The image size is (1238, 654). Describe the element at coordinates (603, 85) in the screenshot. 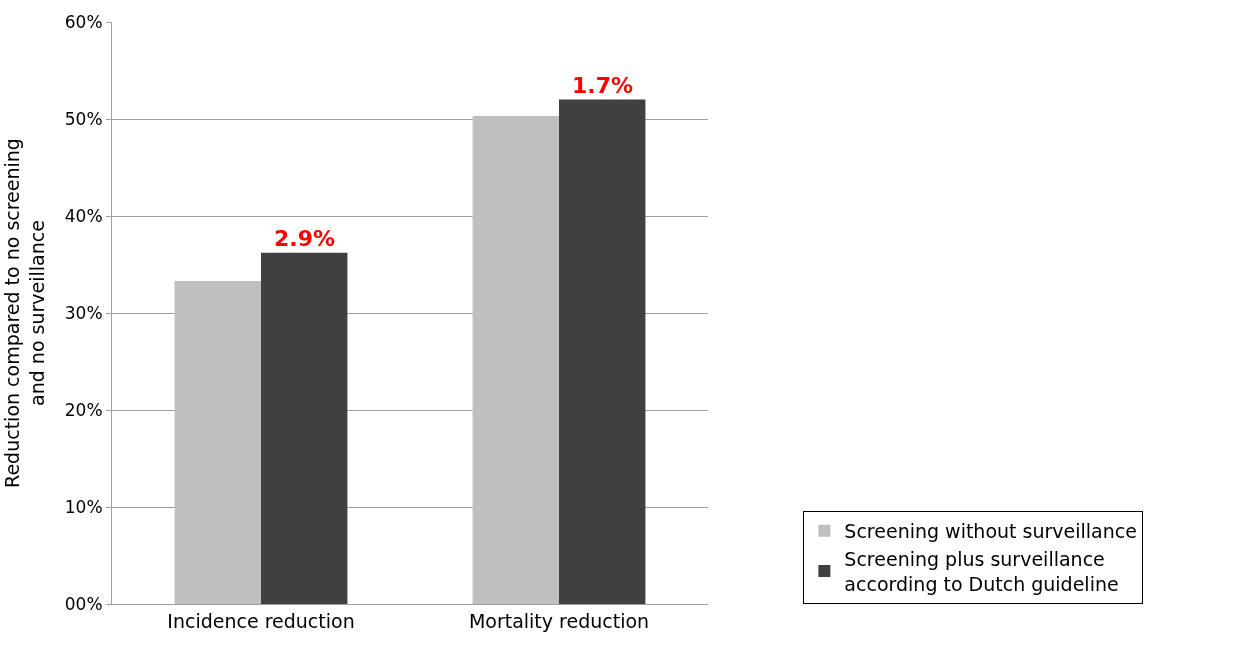

I see `annotation: 1.7%` at that location.